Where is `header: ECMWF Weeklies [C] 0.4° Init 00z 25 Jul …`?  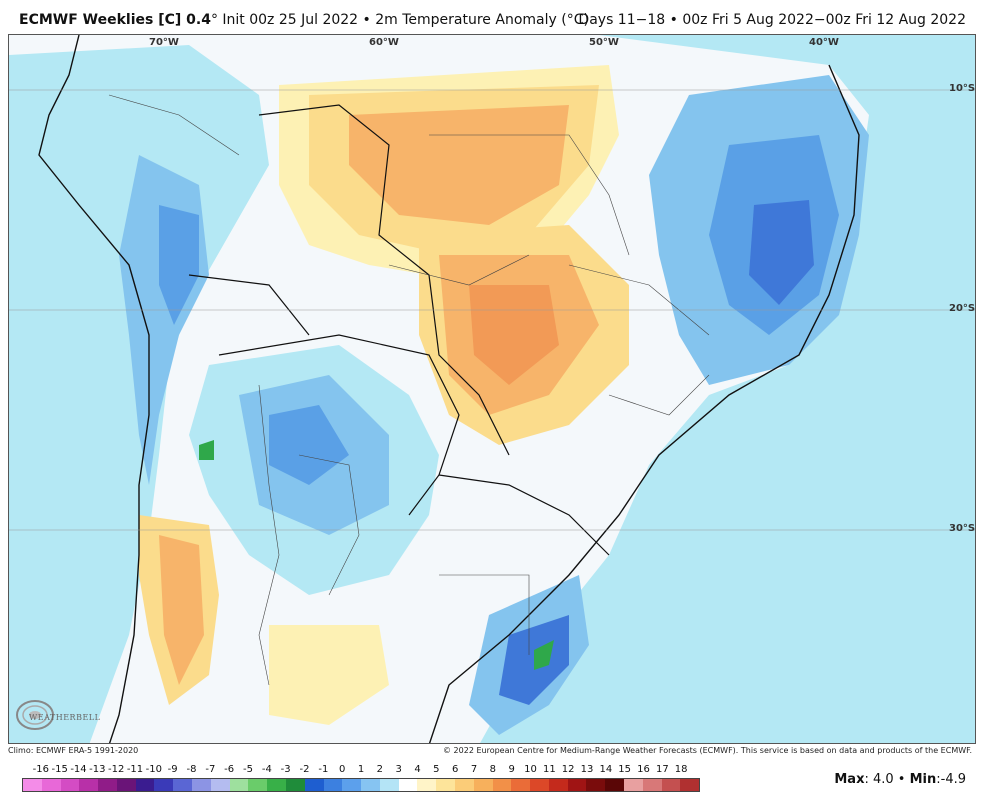
header: ECMWF Weeklies [C] 0.4° Init 00z 25 Jul … is located at coordinates (492, 17).